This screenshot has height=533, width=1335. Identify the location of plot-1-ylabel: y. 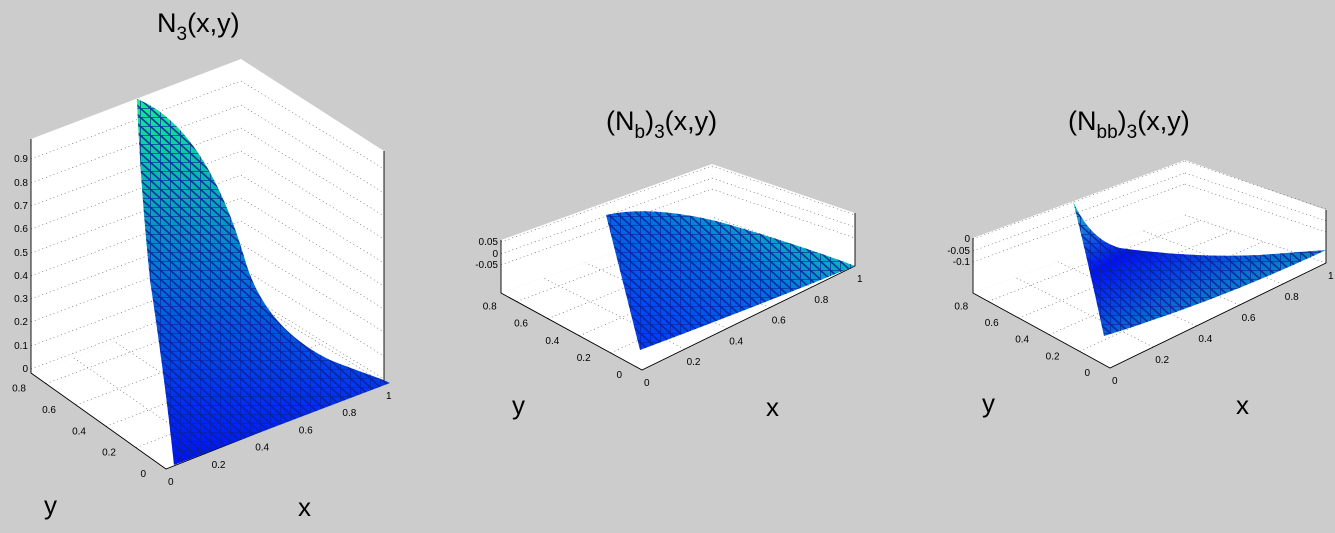
(50, 505).